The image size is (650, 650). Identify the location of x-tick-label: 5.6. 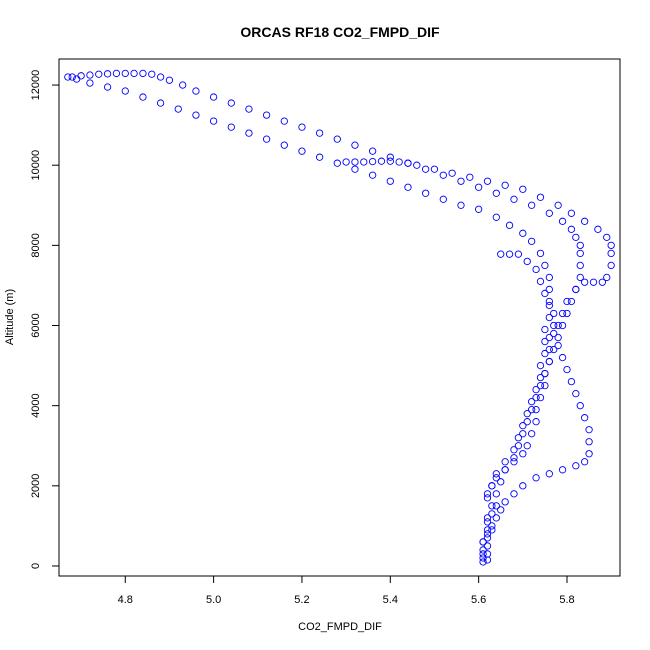
(478, 600).